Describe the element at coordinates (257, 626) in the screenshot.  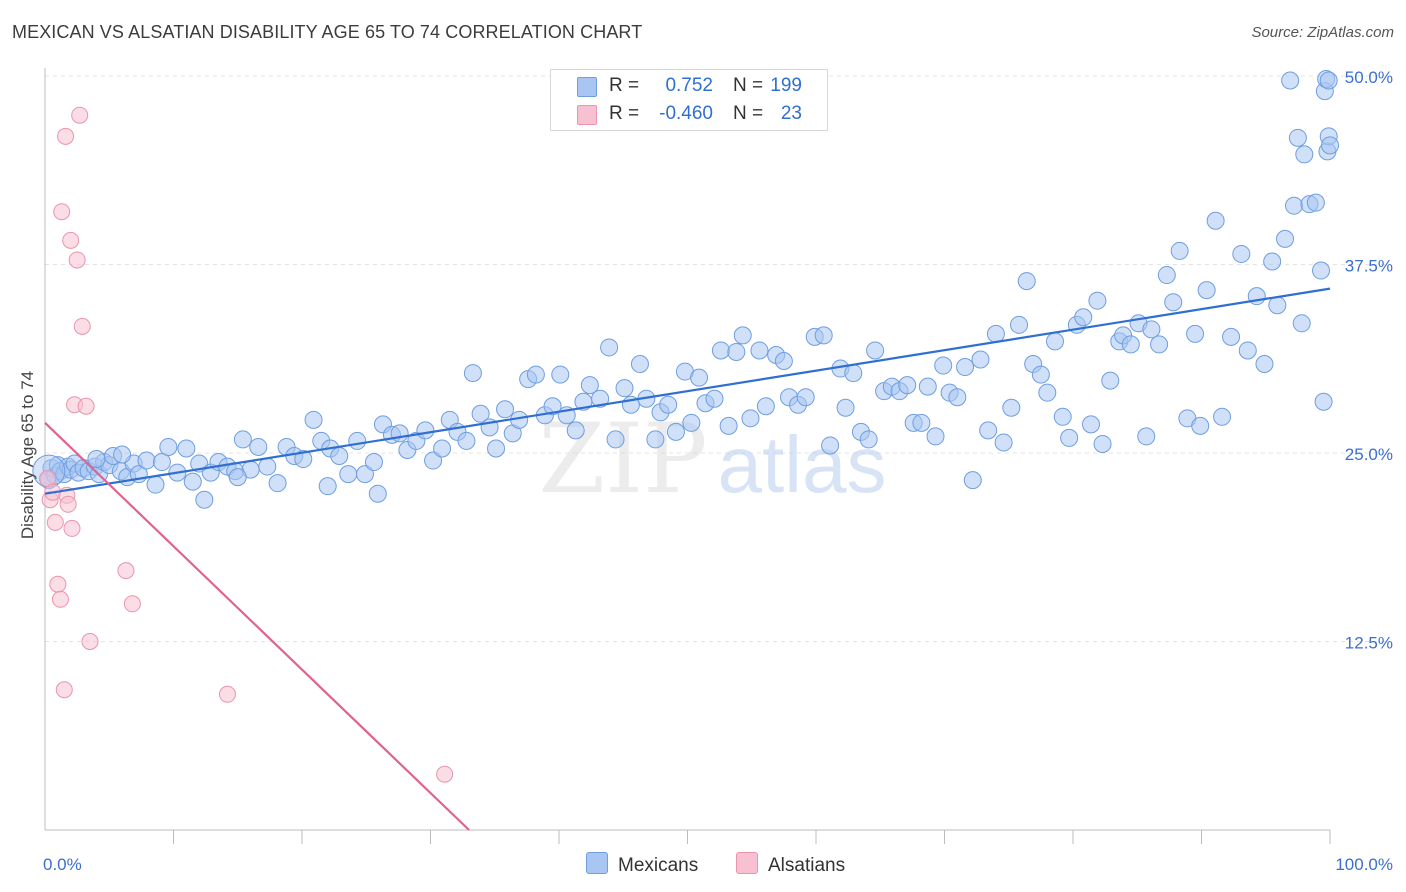
I see `alsatians-trend-line` at that location.